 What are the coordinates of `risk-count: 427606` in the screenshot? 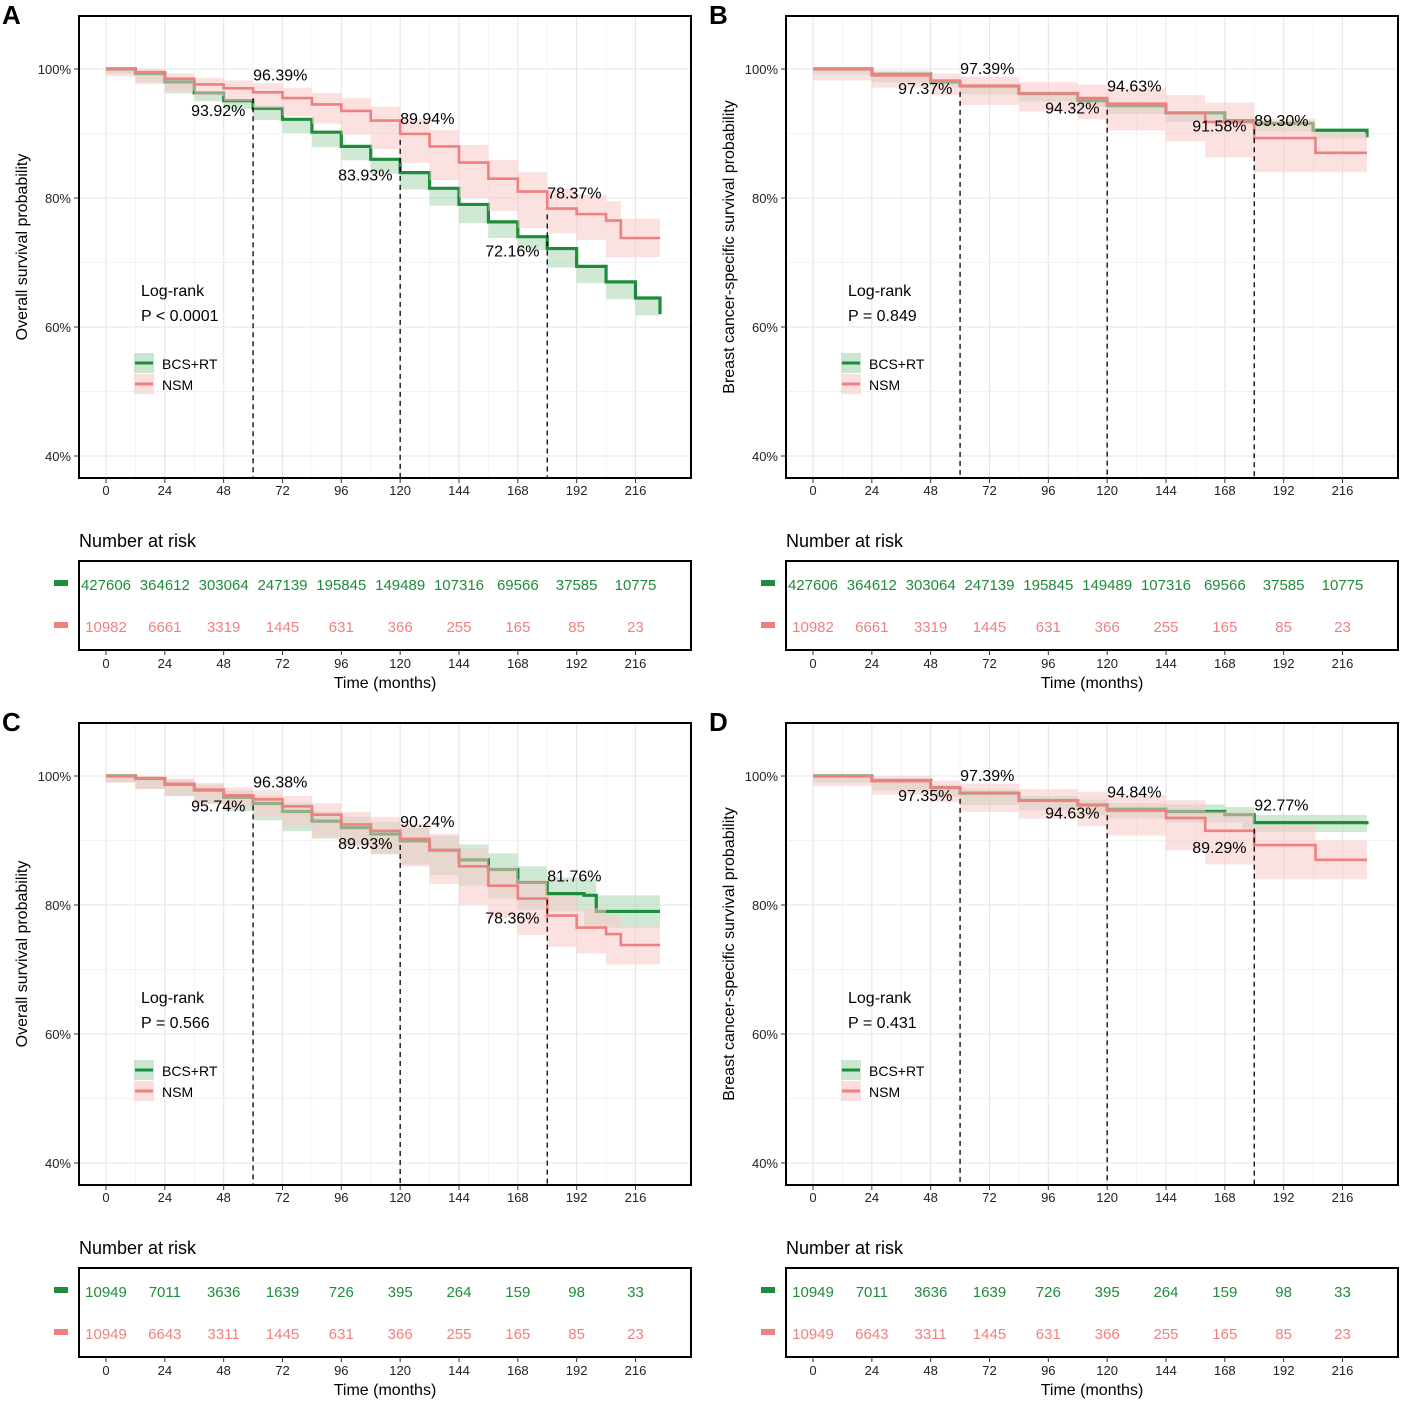 It's located at (813, 585).